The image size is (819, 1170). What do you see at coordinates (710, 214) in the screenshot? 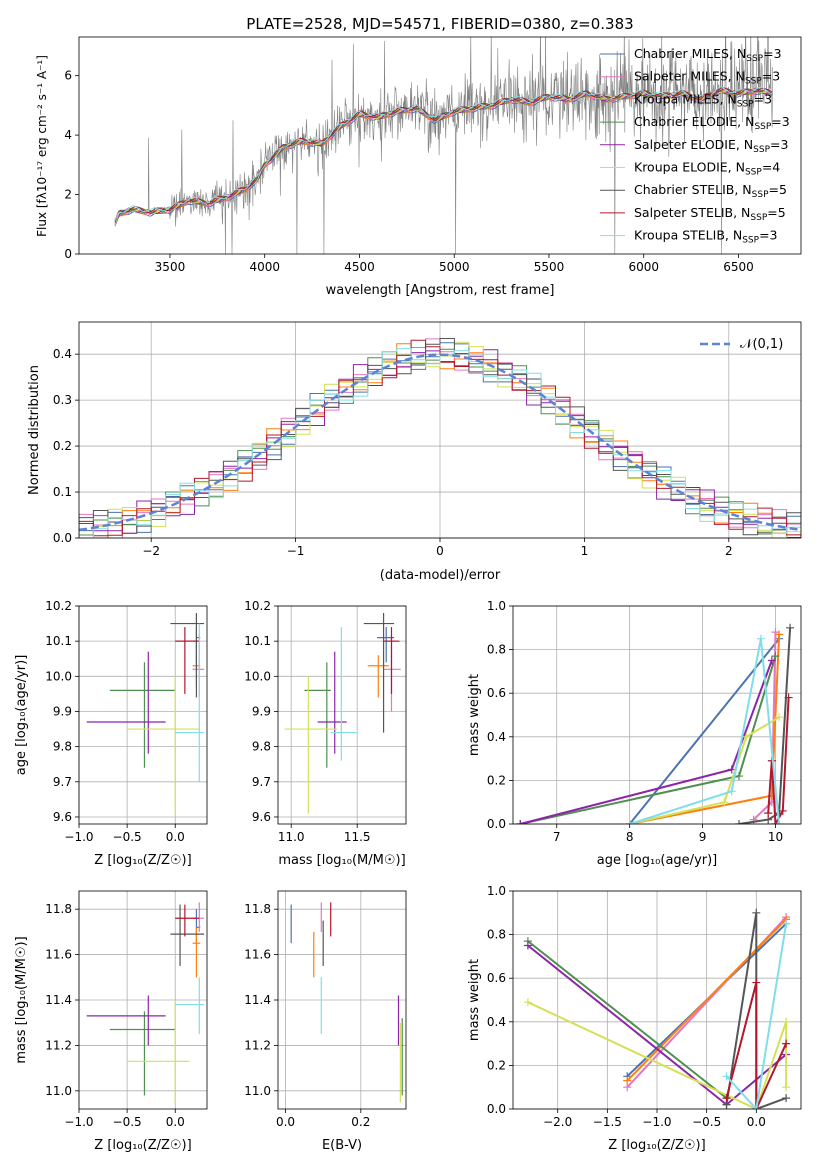
I see `legend-label: Salpeter STELIB, NSSP=5` at bounding box center [710, 214].